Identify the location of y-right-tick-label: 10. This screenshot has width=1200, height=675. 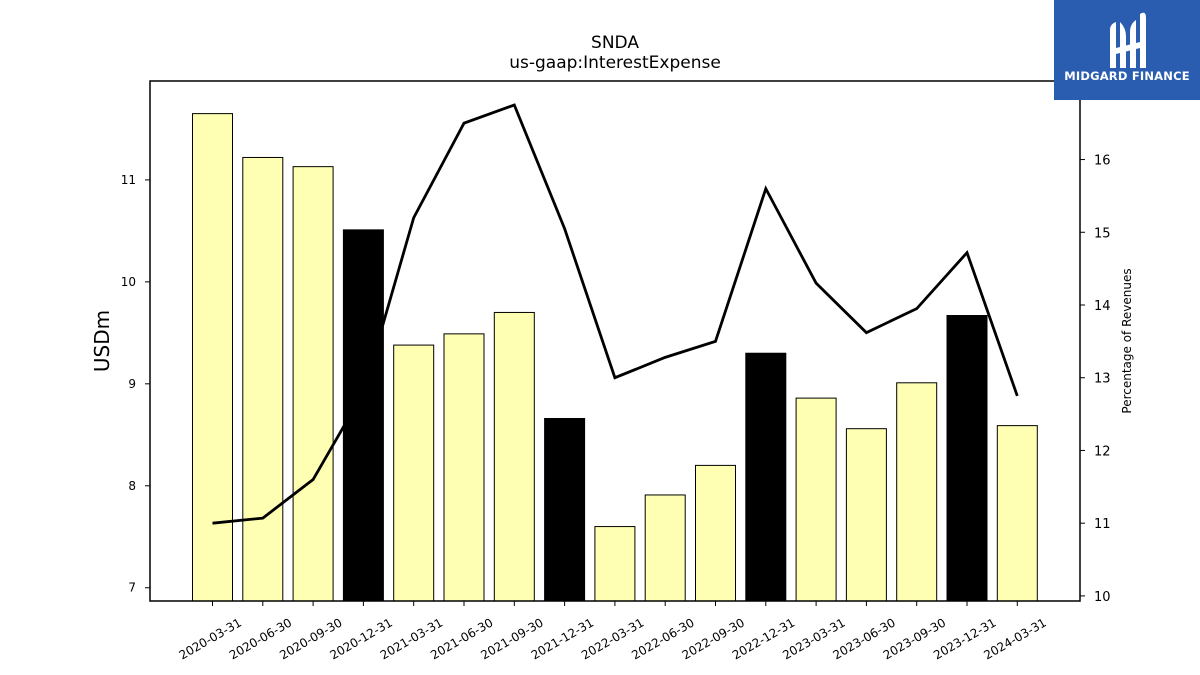
(1102, 597).